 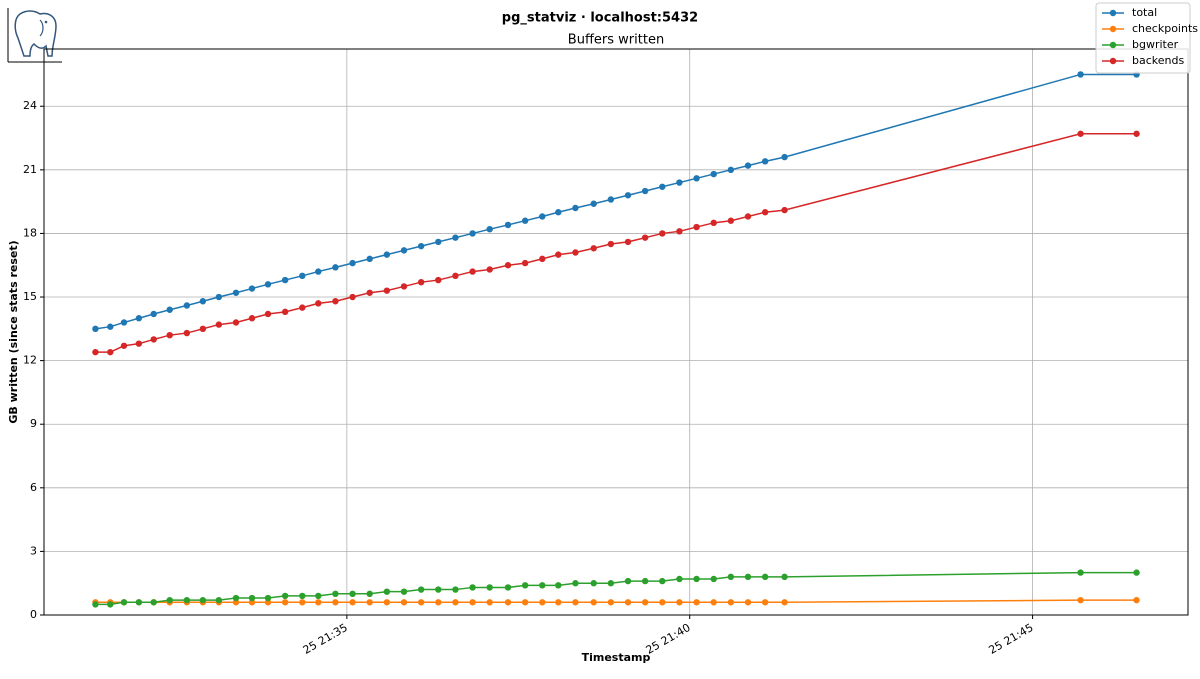 I want to click on legend-label: backends, so click(x=1158, y=60).